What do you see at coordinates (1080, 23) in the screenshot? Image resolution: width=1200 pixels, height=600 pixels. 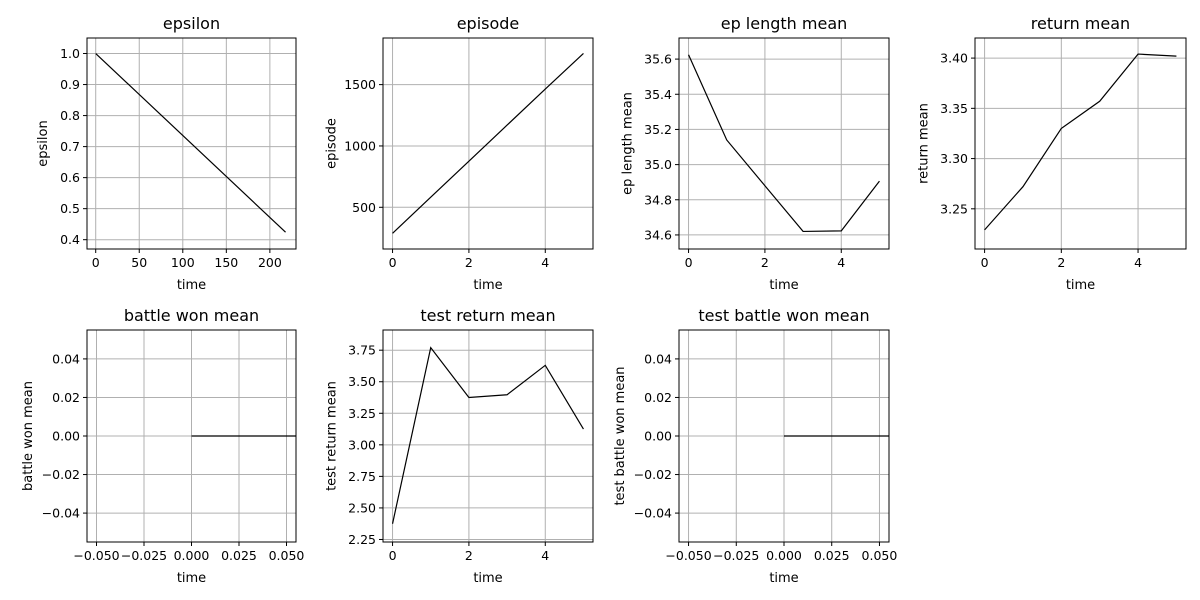 I see `subplot-title: return mean` at bounding box center [1080, 23].